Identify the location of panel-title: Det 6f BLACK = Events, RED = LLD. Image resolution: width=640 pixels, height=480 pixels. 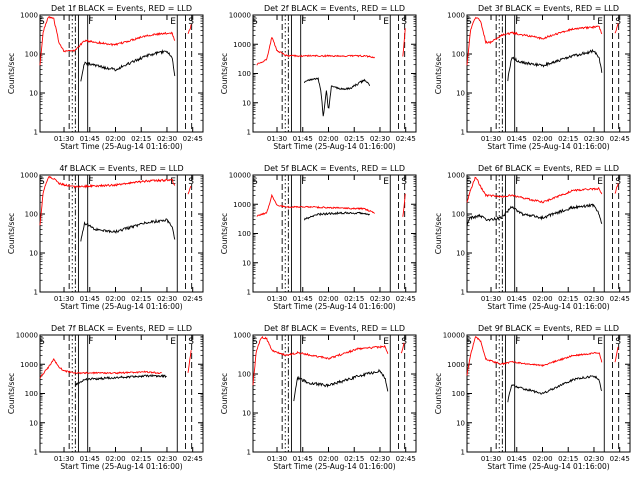
(548, 168).